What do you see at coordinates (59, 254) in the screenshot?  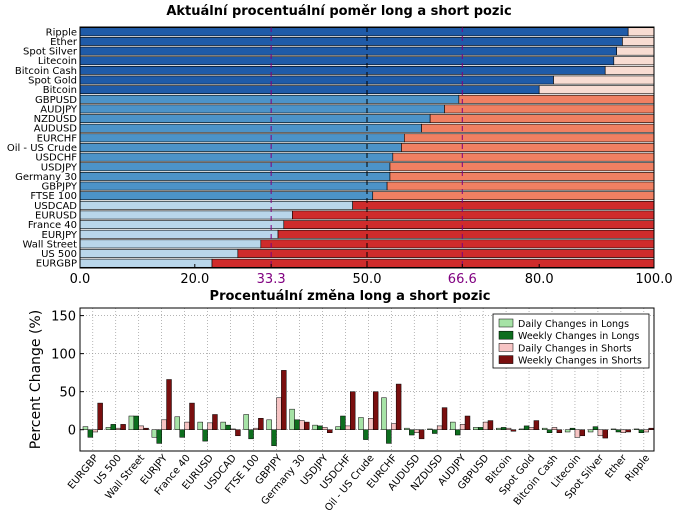 I see `category-label: US 500` at bounding box center [59, 254].